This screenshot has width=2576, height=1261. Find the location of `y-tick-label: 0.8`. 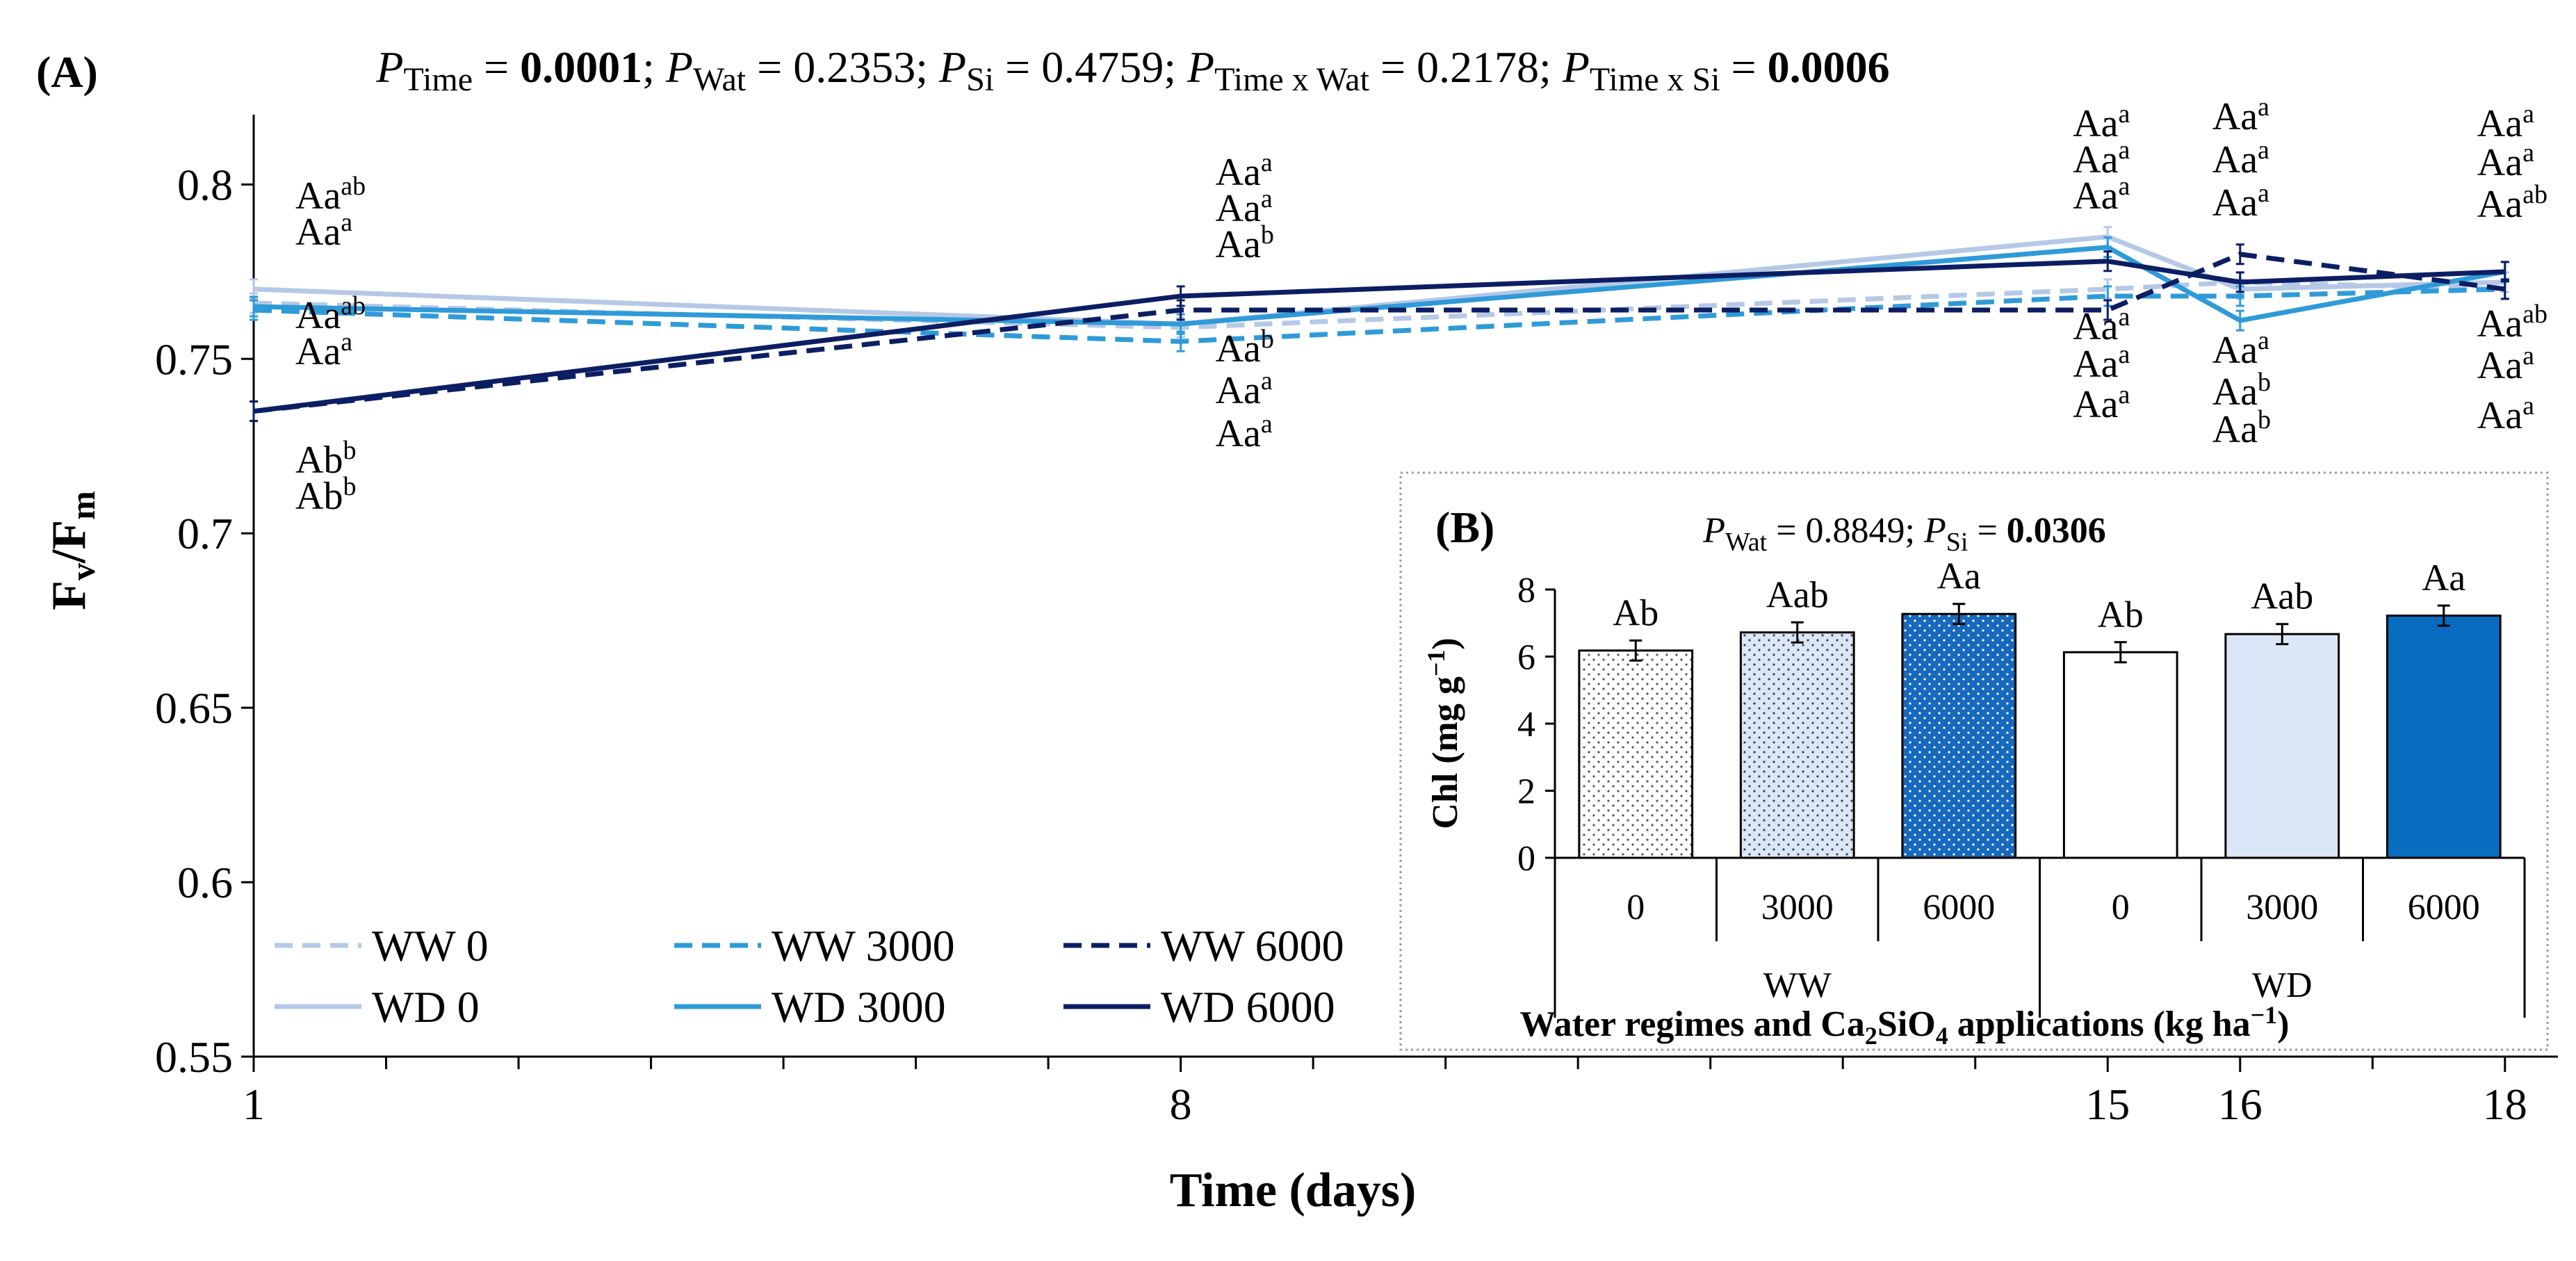

y-tick-label: 0.8 is located at coordinates (205, 184).